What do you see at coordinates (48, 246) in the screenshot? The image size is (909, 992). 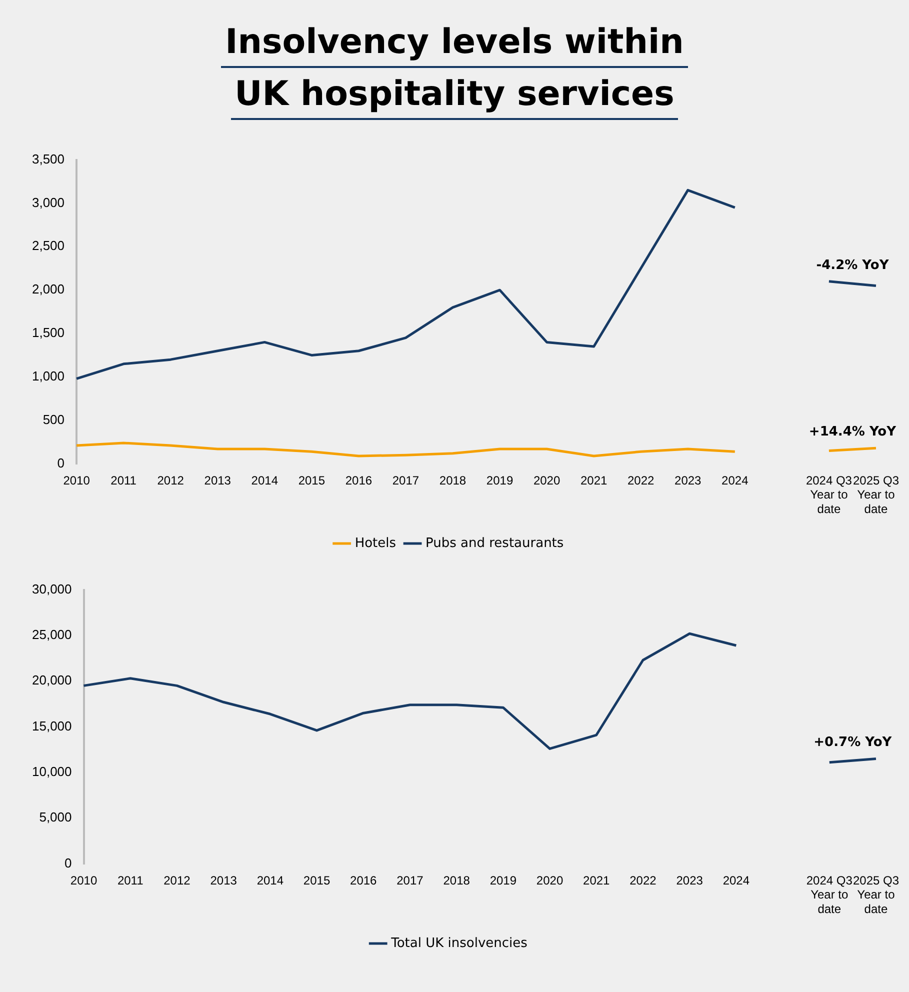 I see `y-tick-label: 2,500` at bounding box center [48, 246].